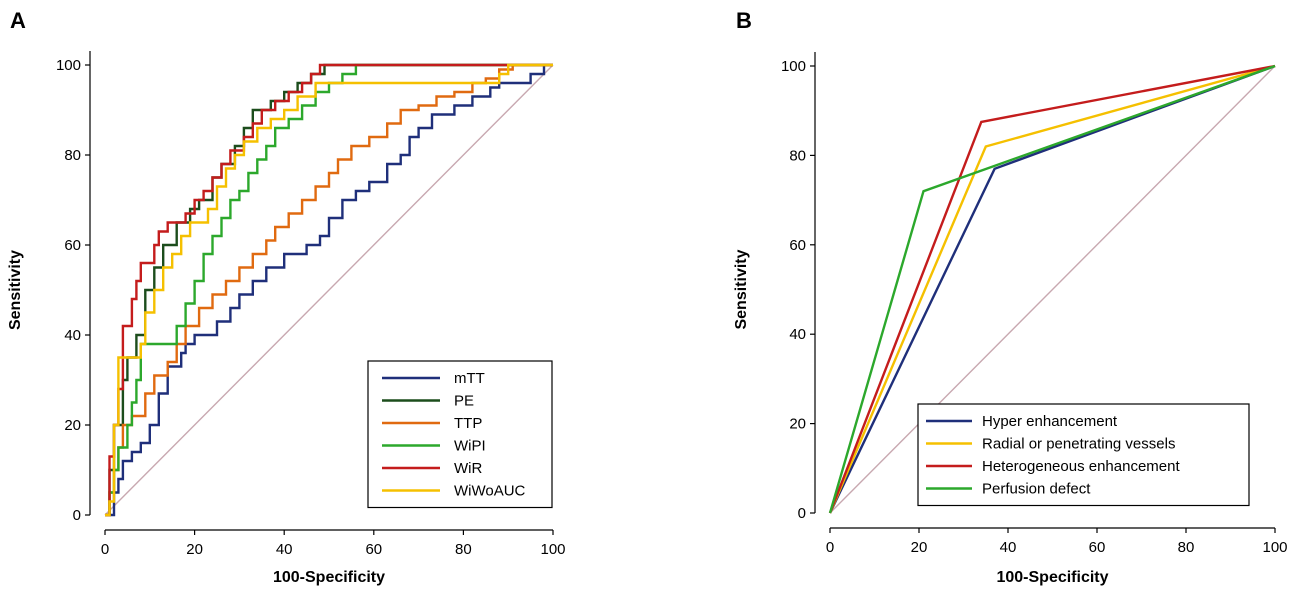  Describe the element at coordinates (1081, 466) in the screenshot. I see `legend-label: Heterogeneous enhancement` at that location.